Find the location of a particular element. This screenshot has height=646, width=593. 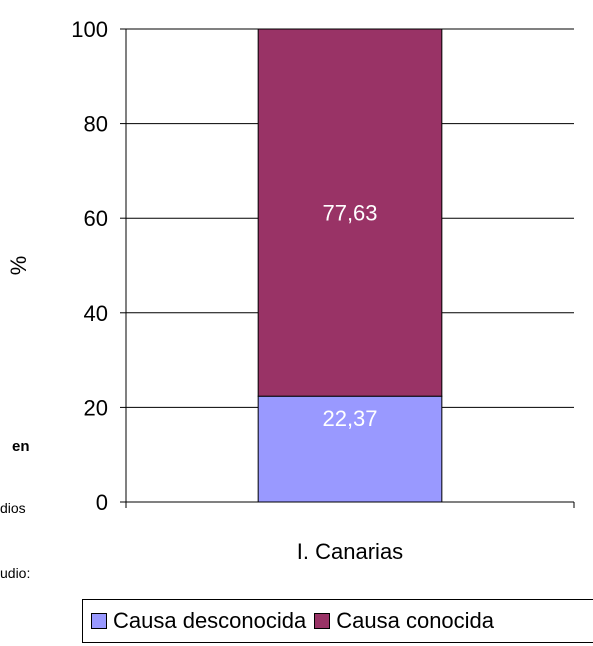

y-tick-label-4: 80 is located at coordinates (96, 124).